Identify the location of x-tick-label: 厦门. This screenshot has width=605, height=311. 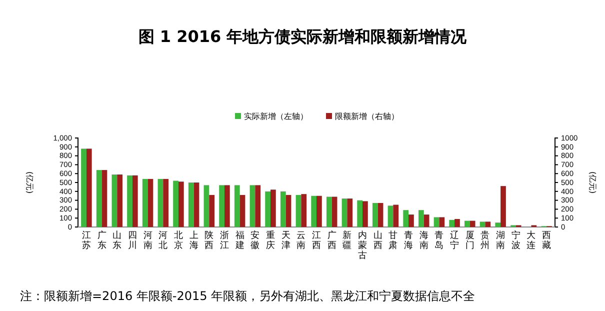
(469, 240).